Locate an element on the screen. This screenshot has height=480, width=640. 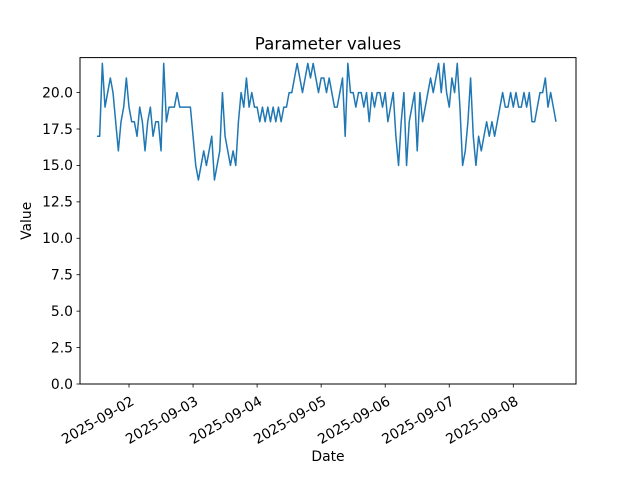
x-tick-label: 2025-09-08 is located at coordinates (482, 421).